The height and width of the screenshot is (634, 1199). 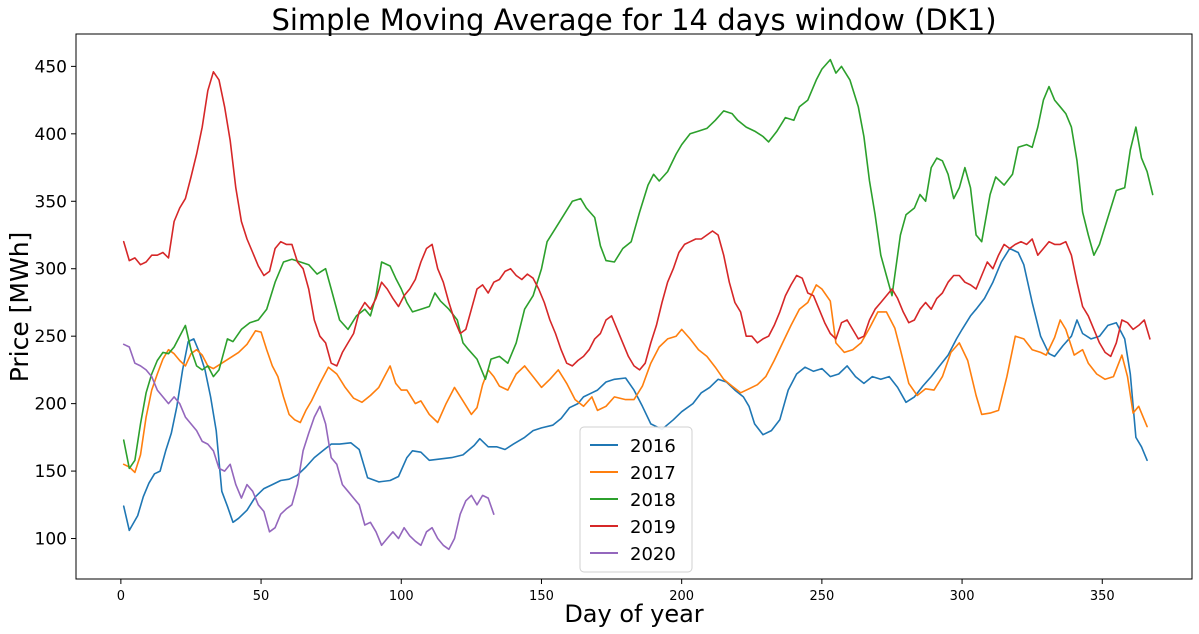 I want to click on legend-label-2020: 2020, so click(x=653, y=554).